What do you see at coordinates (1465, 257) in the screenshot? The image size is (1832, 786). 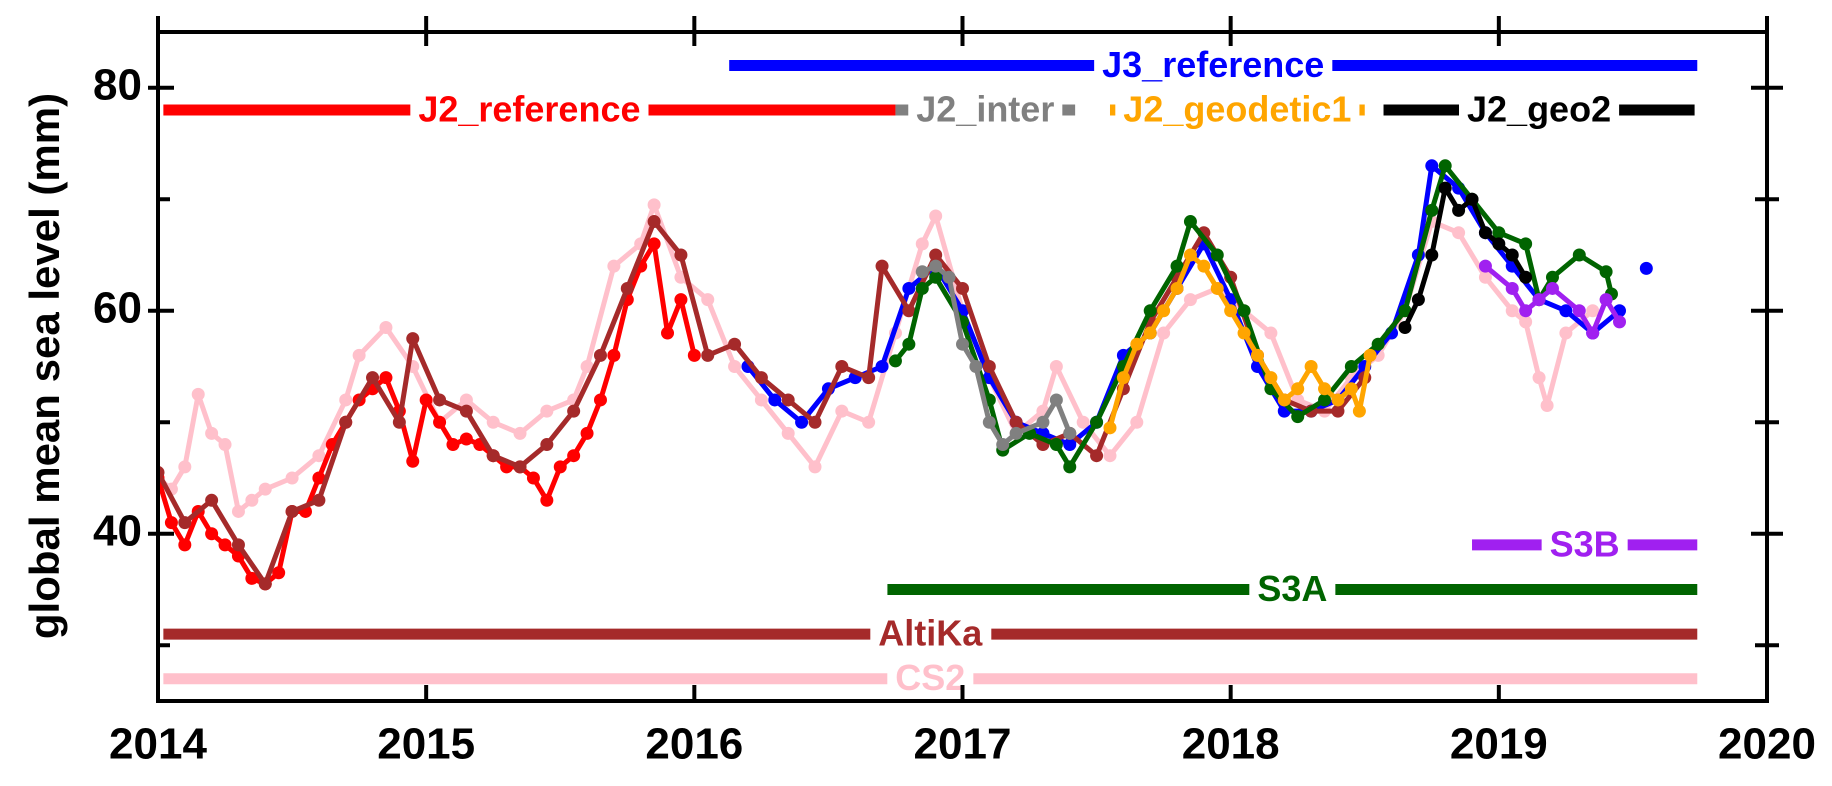 I see `series-line` at bounding box center [1465, 257].